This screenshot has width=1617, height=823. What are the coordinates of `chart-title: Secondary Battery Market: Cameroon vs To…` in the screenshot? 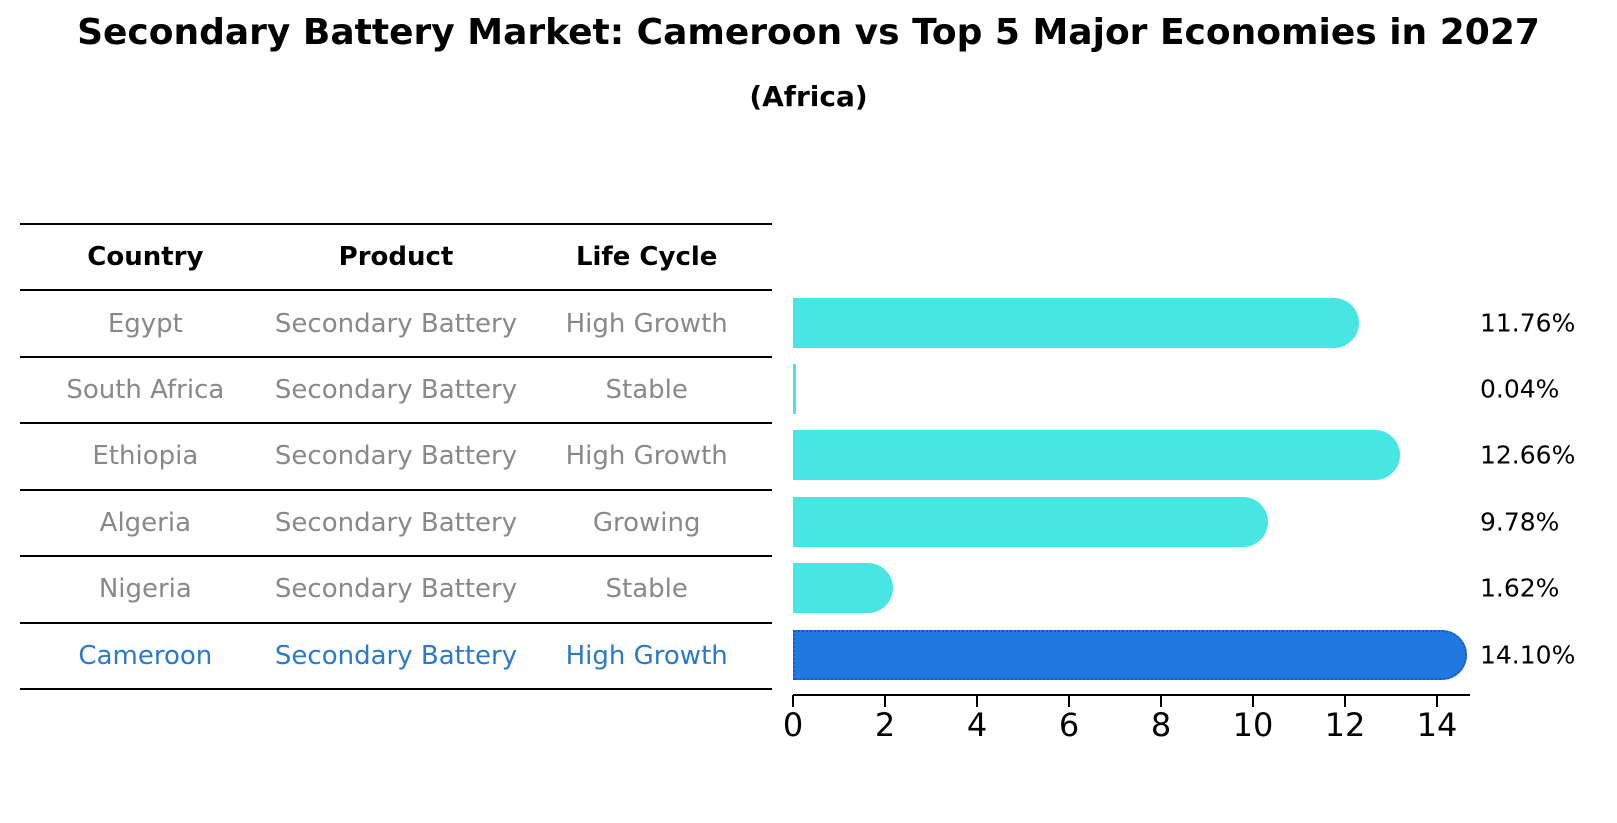 It's located at (808, 32).